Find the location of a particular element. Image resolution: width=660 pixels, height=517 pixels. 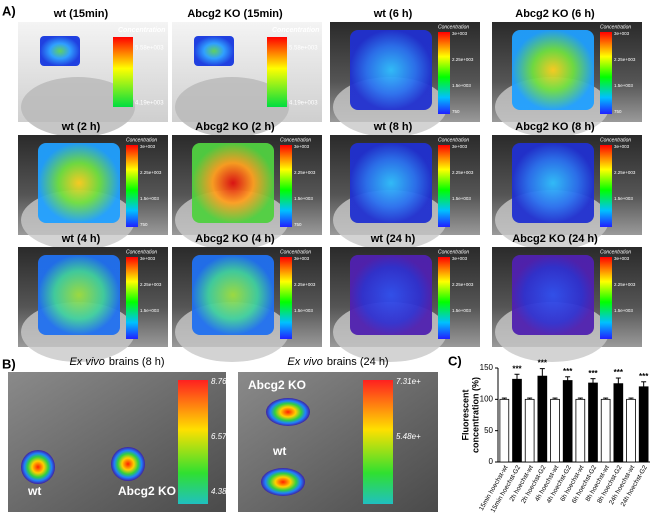

panel-title: Abcg2 KO (24 h) is located at coordinates (555, 239).